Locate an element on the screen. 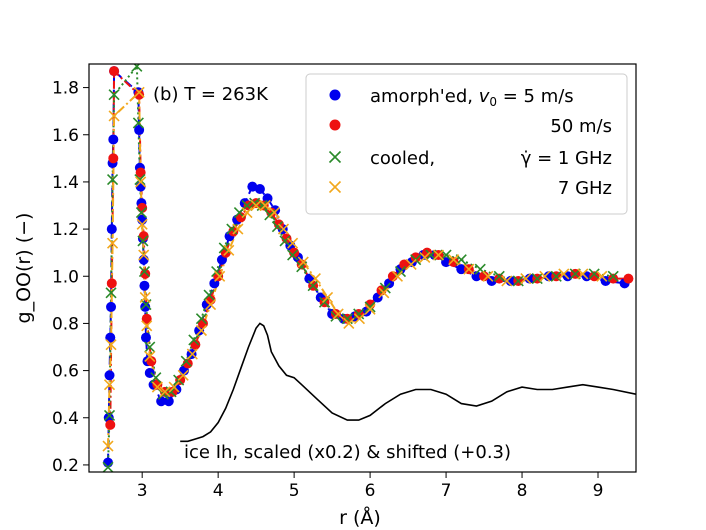 This screenshot has width=706, height=530. x-tick-label: 4 is located at coordinates (218, 491).